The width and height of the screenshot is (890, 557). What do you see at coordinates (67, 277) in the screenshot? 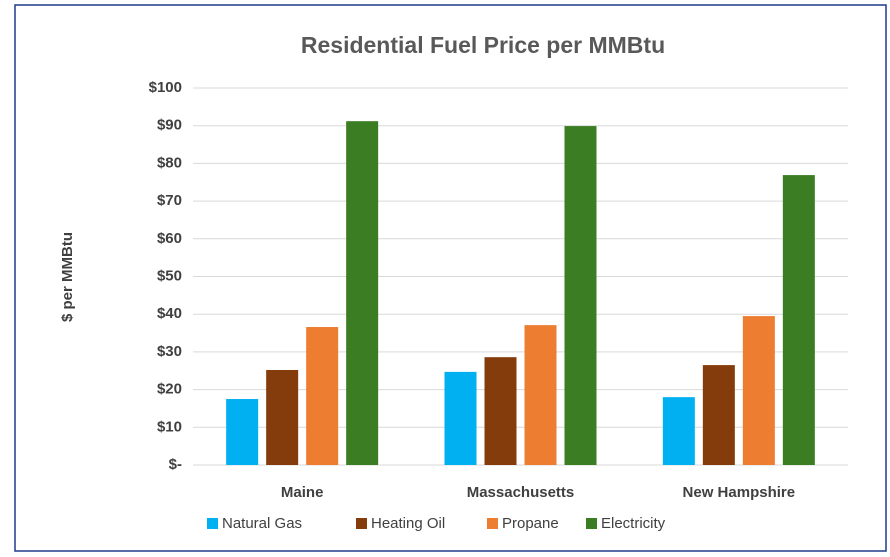
I see `y-axis-label: $ per MMBtu` at bounding box center [67, 277].